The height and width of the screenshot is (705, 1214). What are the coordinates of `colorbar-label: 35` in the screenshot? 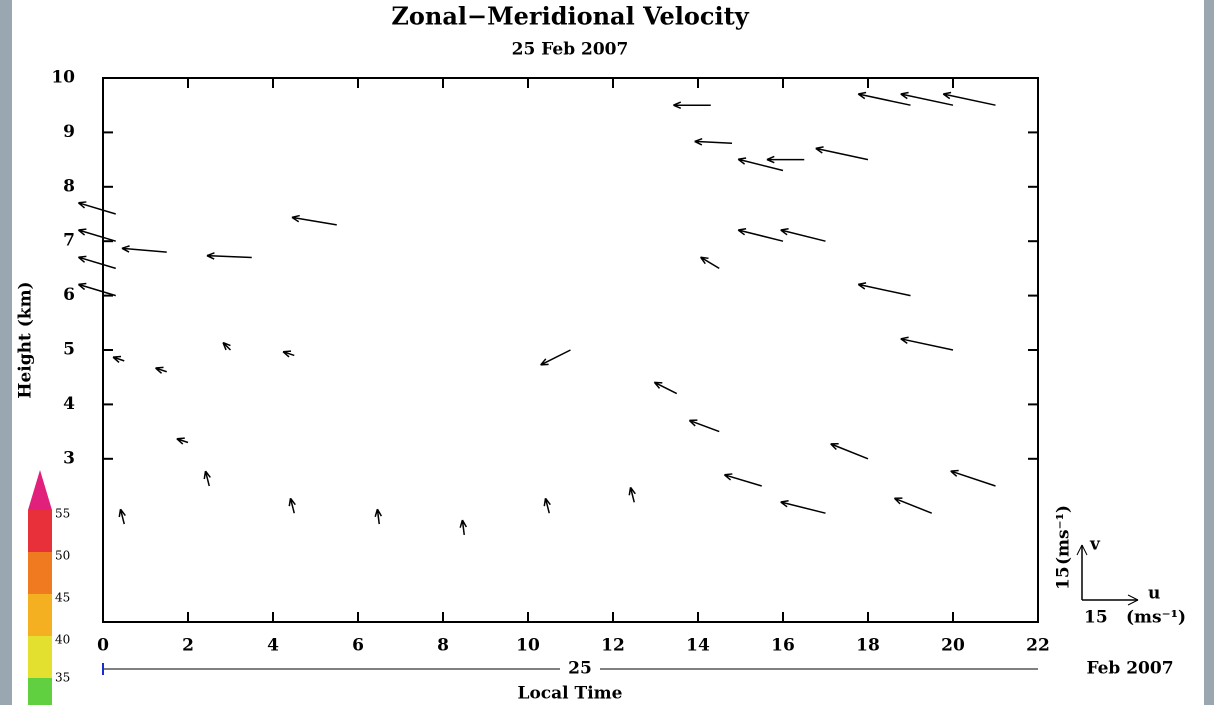 It's located at (62, 678).